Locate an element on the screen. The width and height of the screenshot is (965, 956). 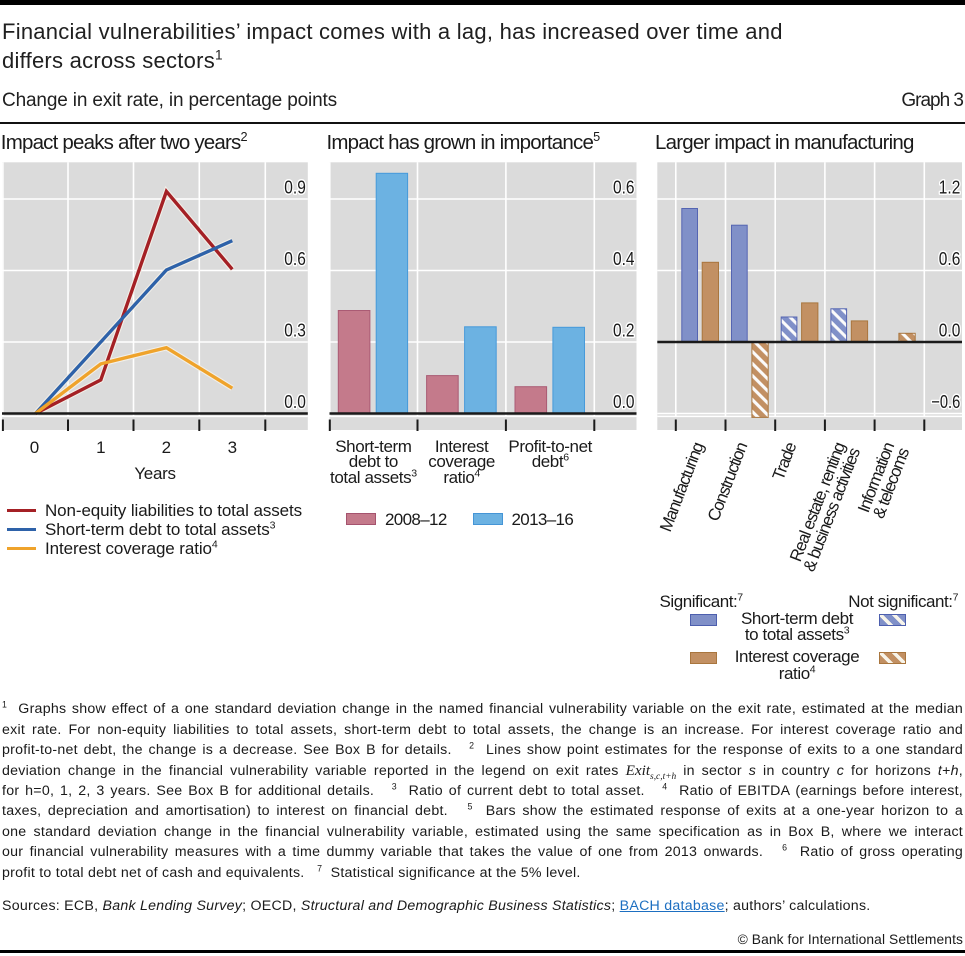
svg-text: 1.2 is located at coordinates (950, 187).